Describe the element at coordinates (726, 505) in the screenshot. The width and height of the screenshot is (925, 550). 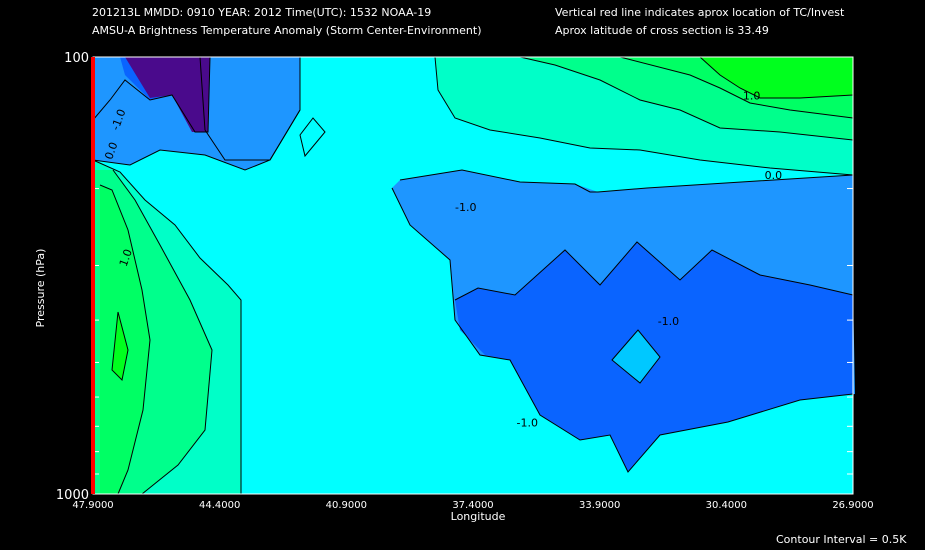
I see `x-tick-label: 30.4000` at that location.